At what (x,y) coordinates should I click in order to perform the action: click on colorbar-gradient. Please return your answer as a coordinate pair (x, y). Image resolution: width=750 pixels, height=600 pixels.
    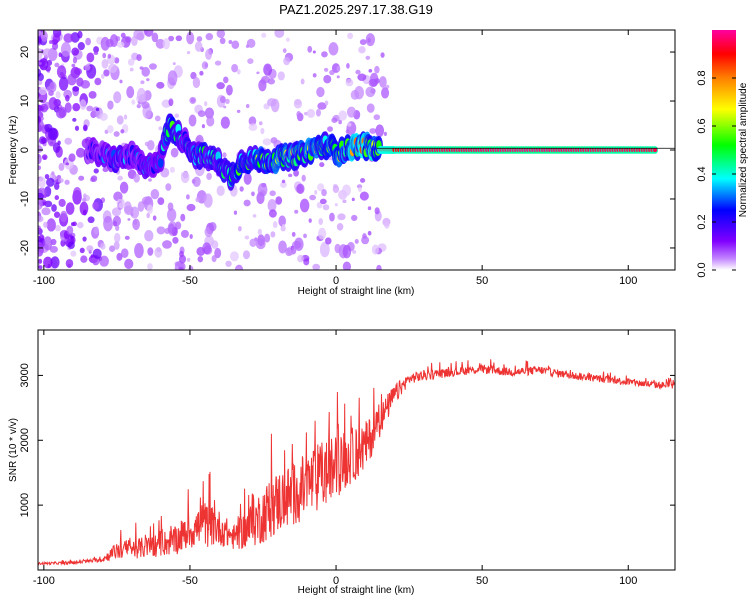
    Looking at the image, I should click on (724, 150).